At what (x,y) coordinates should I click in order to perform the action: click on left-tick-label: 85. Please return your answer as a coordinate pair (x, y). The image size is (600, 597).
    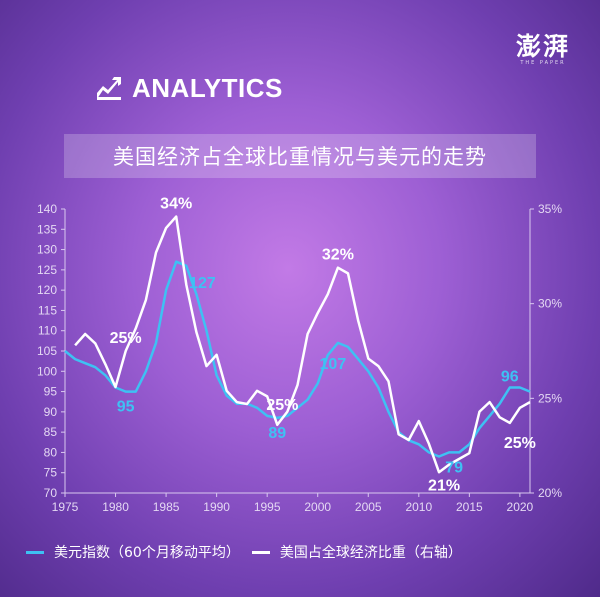
    Looking at the image, I should click on (51, 432).